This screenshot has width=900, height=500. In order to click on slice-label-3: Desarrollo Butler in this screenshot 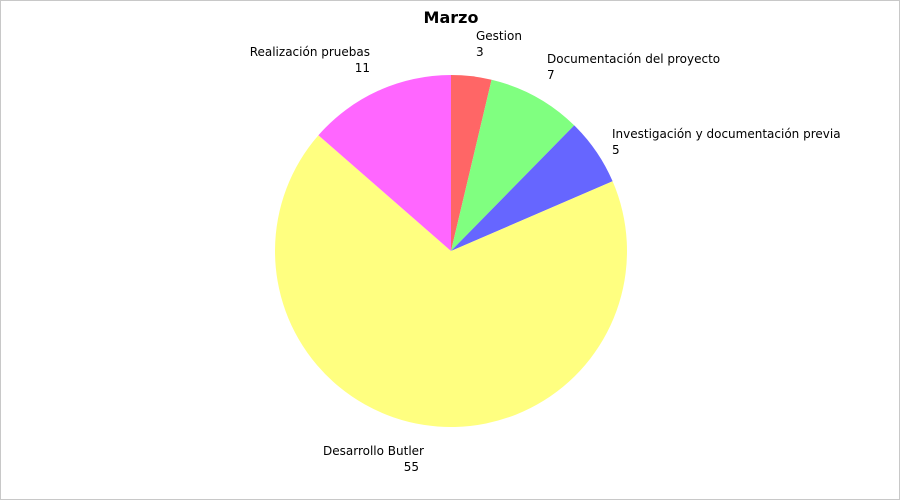, I will do `click(373, 451)`.